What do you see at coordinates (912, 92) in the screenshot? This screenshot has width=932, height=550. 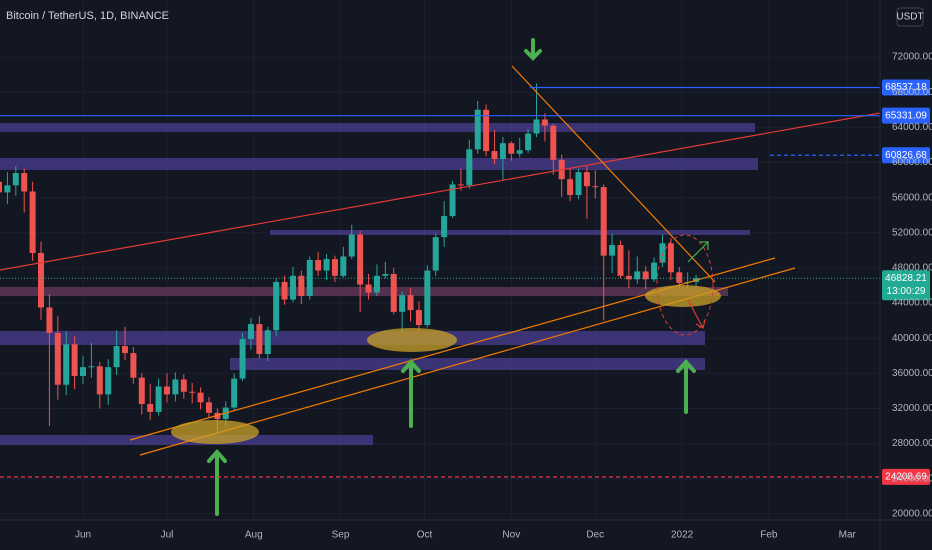 I see `y-tick-label: 68000.00` at bounding box center [912, 92].